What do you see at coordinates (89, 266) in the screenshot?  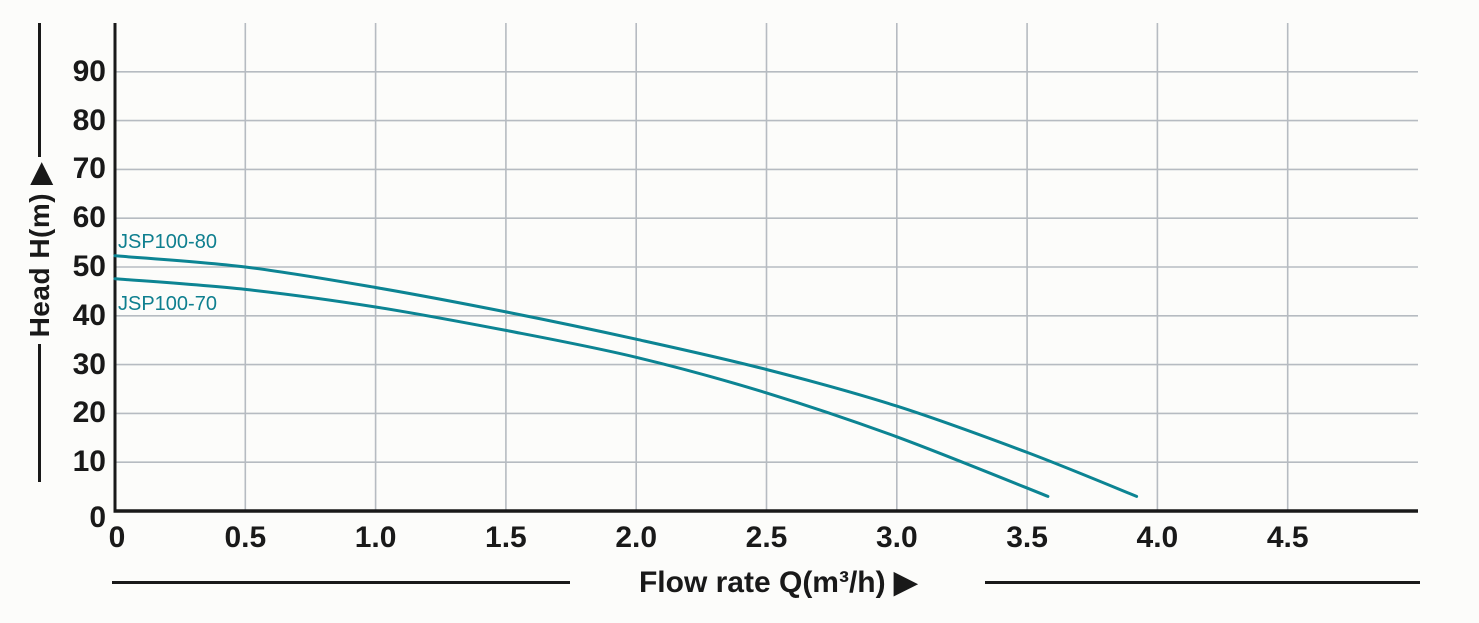 I see `y-tick-label-50: 50` at bounding box center [89, 266].